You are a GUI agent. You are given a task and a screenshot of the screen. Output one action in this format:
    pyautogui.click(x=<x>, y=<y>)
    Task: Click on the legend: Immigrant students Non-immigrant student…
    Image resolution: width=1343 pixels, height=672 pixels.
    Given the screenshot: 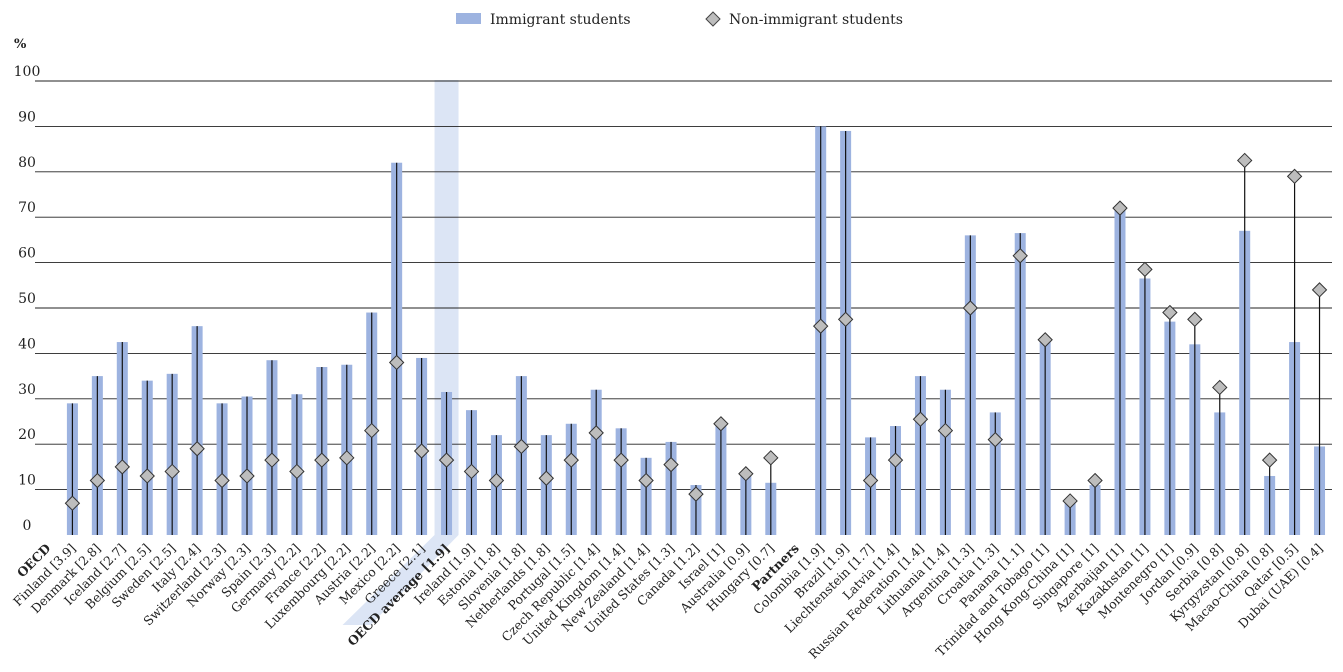 What is the action you would take?
    pyautogui.click(x=679, y=19)
    